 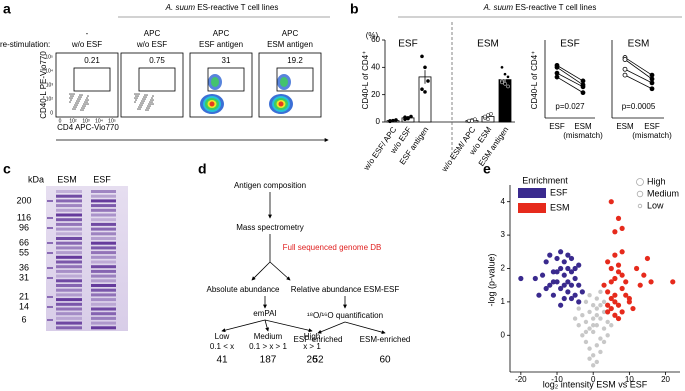 What do you see at coordinates (652, 135) in the screenshot?
I see `x-tick-note: (mismatch)` at bounding box center [652, 135].